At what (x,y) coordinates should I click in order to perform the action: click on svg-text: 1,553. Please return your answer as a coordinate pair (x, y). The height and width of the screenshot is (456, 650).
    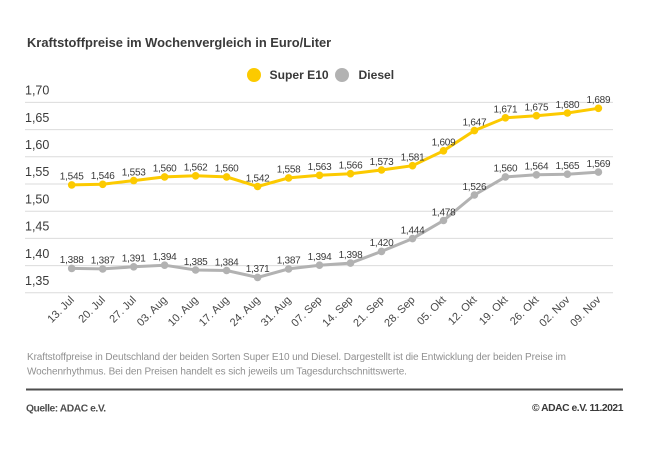
    Looking at the image, I should click on (134, 172).